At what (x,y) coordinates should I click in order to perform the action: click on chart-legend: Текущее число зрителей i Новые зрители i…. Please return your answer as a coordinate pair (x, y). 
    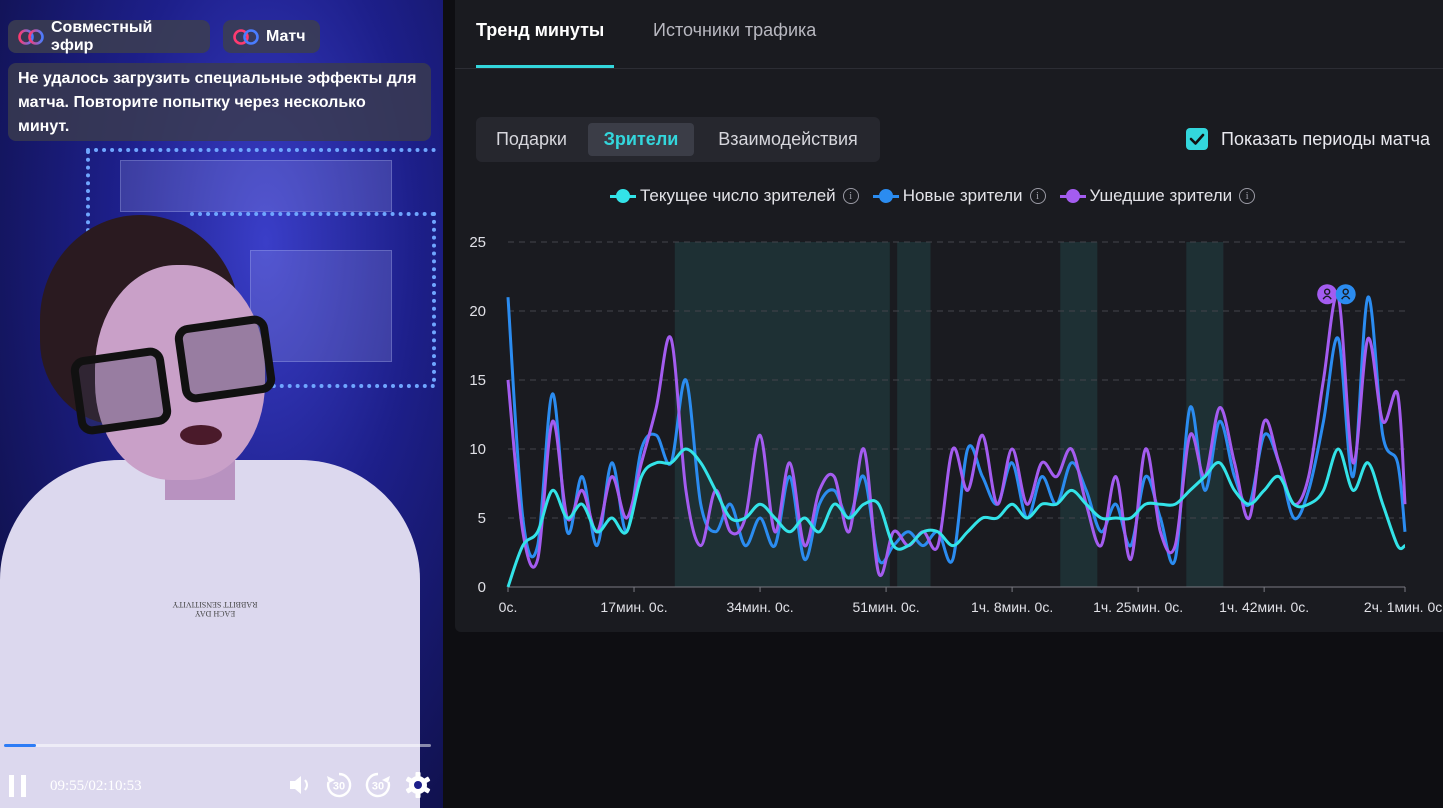
    Looking at the image, I should click on (939, 196).